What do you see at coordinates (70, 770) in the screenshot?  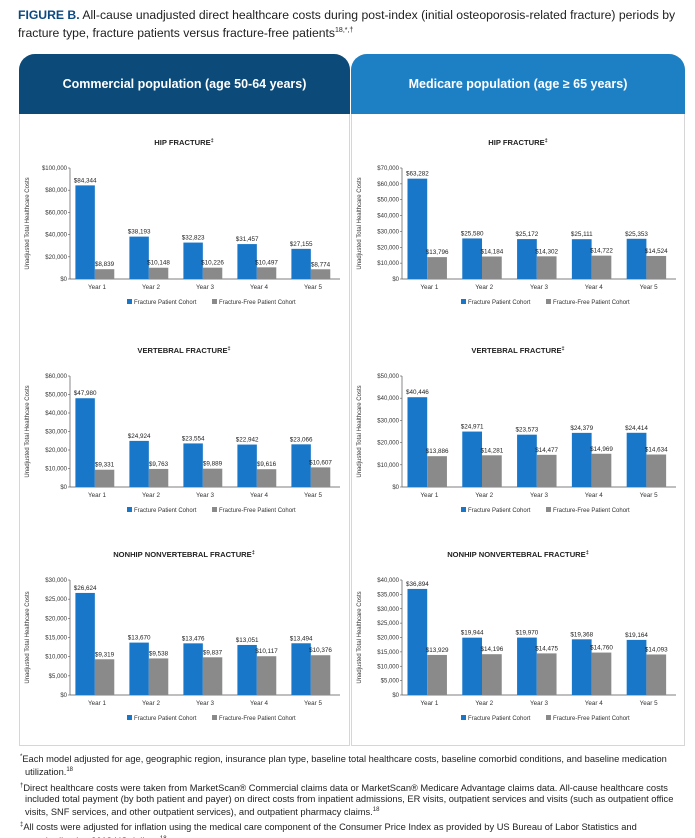 I see `footnote-ref: 18` at bounding box center [70, 770].